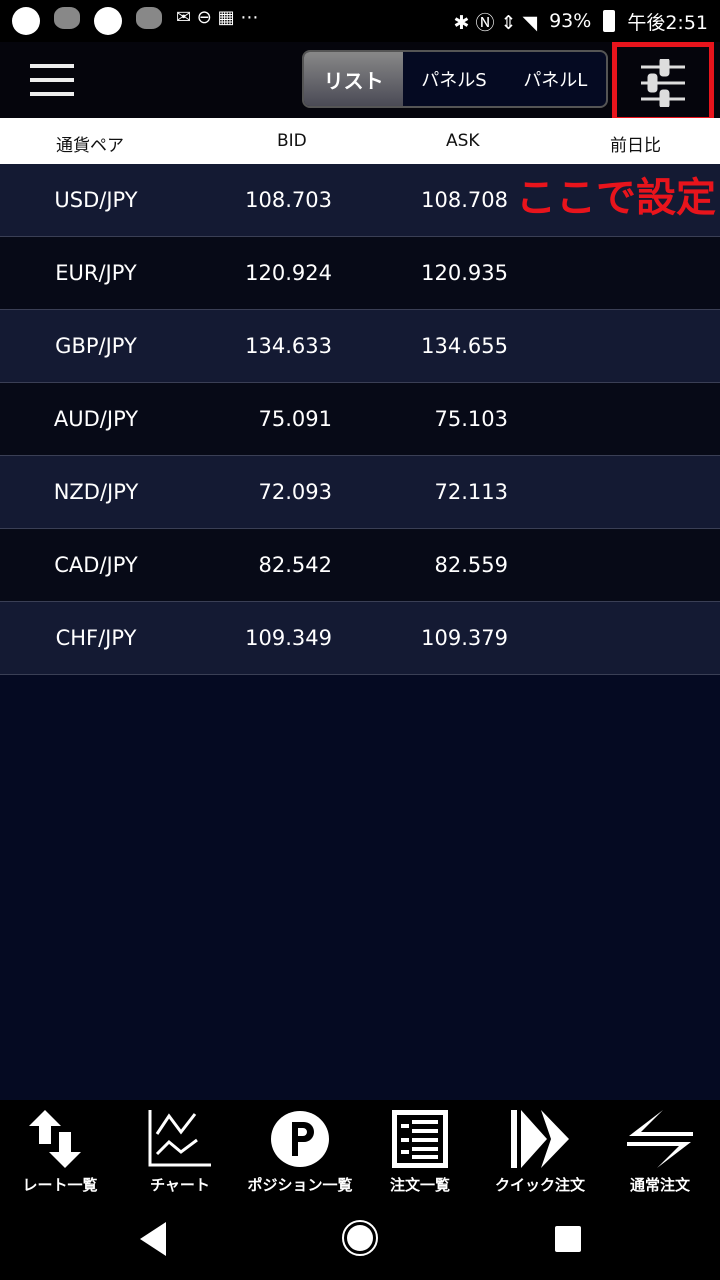 The height and width of the screenshot is (1280, 720). I want to click on nav-chart: チャート, so click(180, 1149).